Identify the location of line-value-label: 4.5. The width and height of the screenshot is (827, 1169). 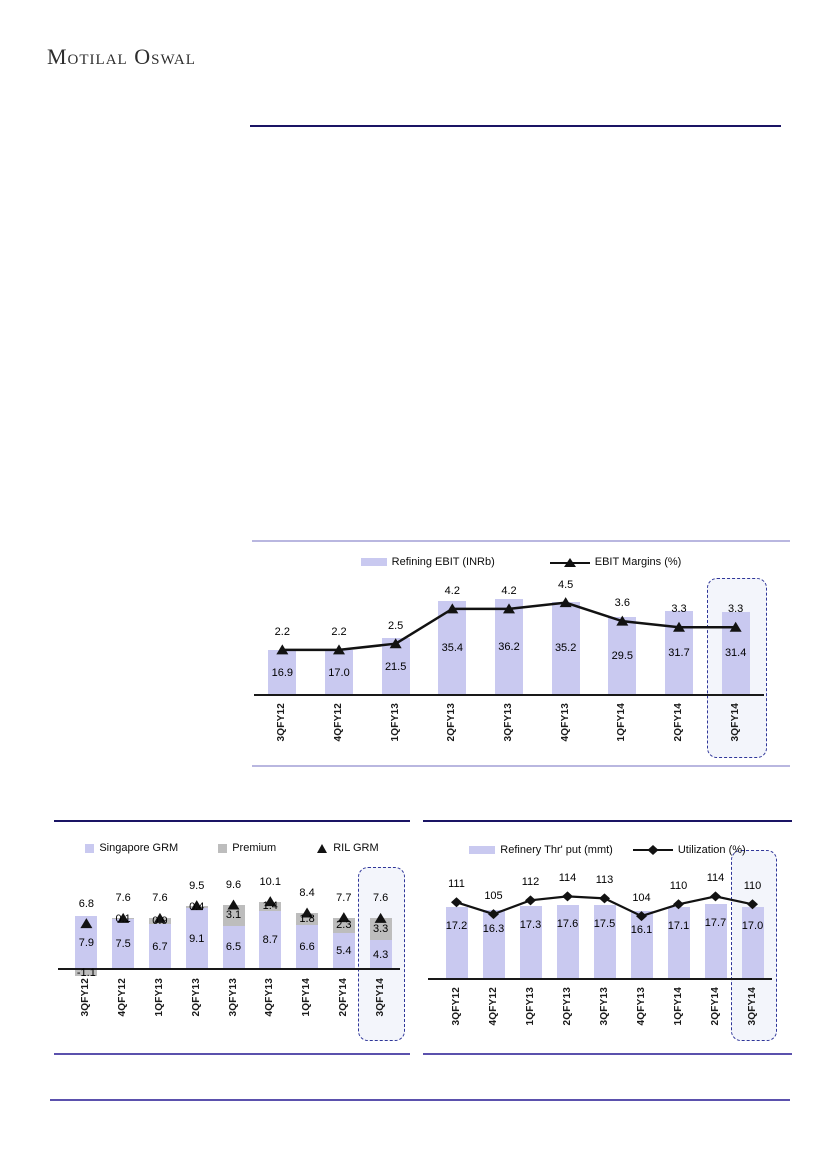
(566, 584).